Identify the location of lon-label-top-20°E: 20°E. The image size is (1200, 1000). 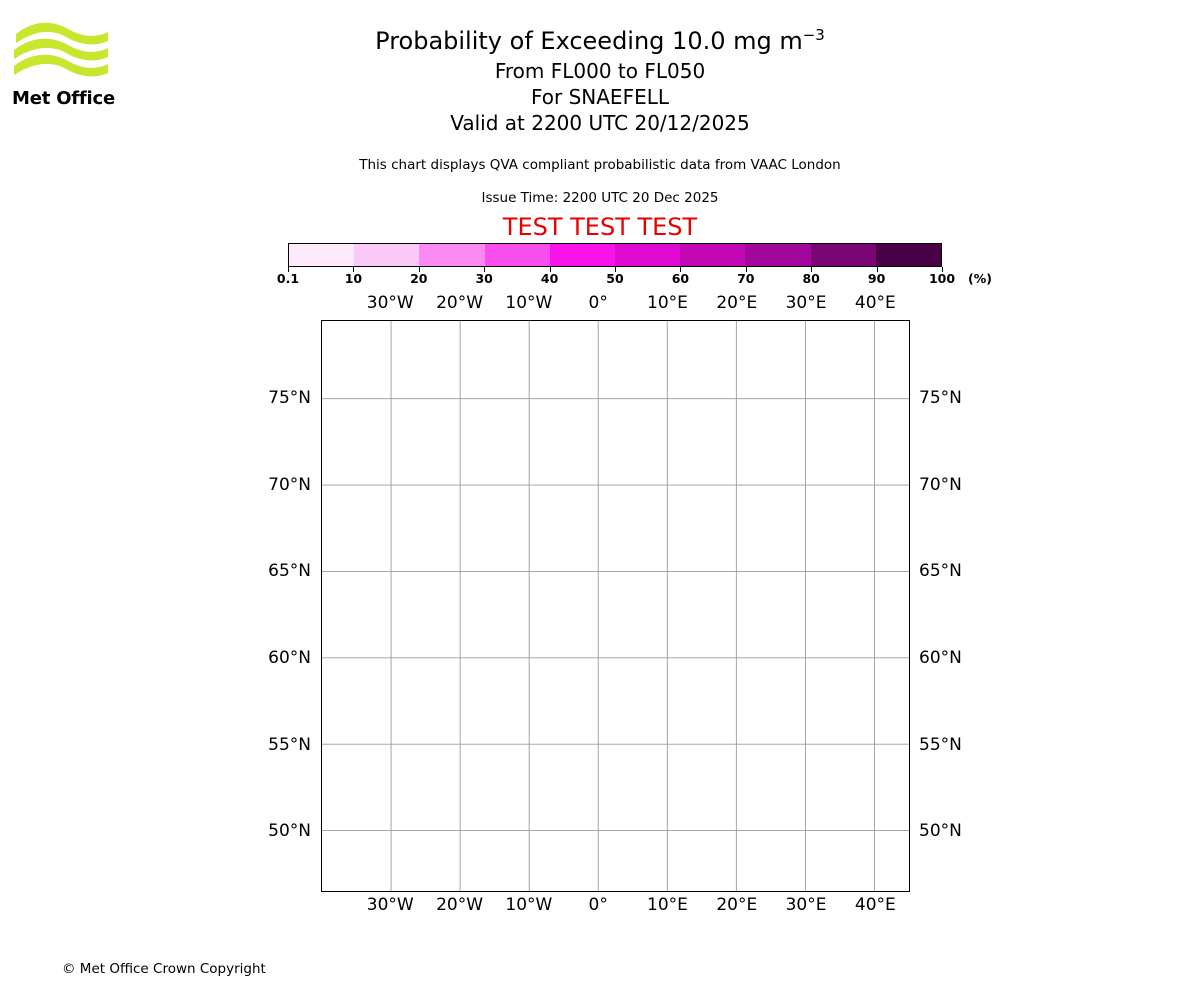
(737, 303).